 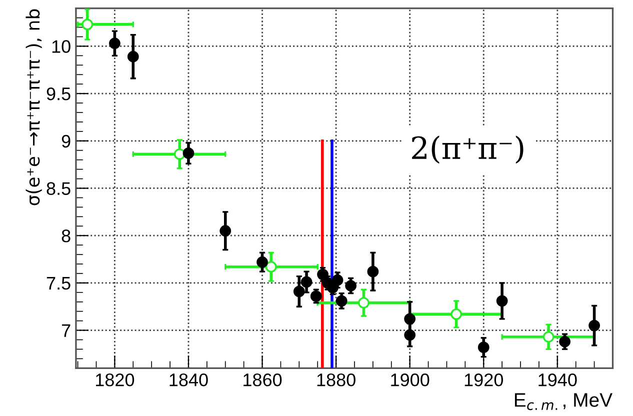 What do you see at coordinates (58, 93) in the screenshot?
I see `y-tick-label: 9.5` at bounding box center [58, 93].